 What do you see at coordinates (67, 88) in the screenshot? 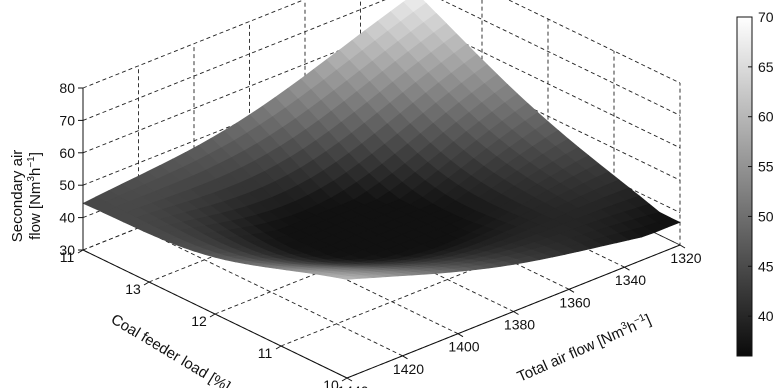
I see `z-tick-label: 80` at bounding box center [67, 88].